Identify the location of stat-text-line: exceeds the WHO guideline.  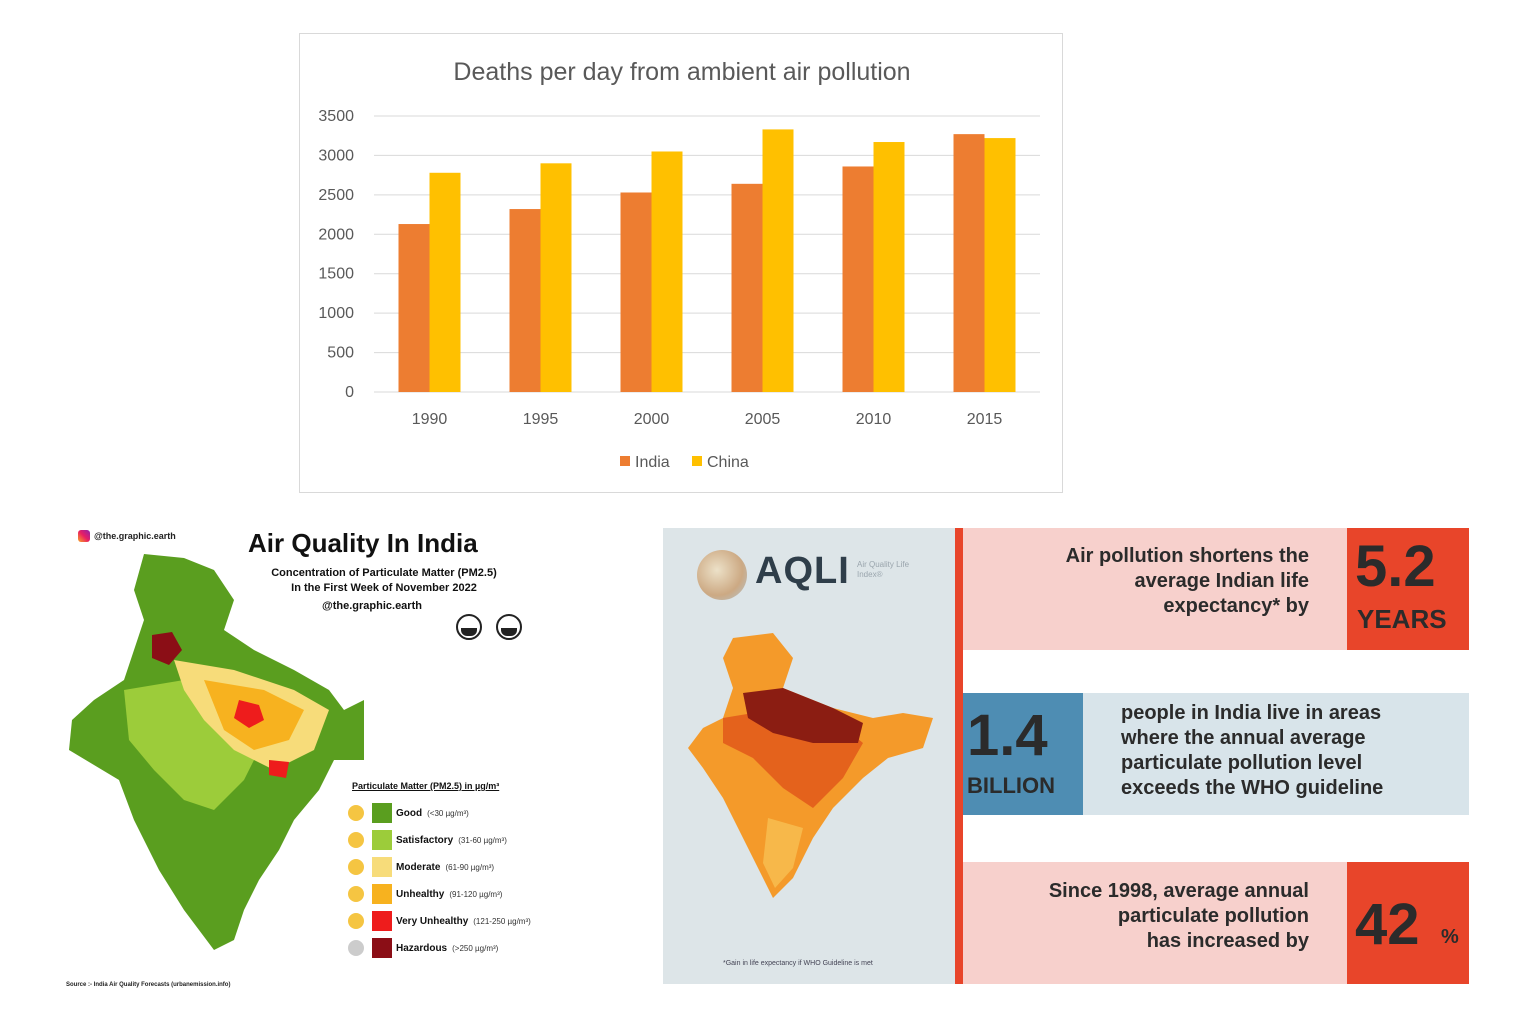
(1252, 788).